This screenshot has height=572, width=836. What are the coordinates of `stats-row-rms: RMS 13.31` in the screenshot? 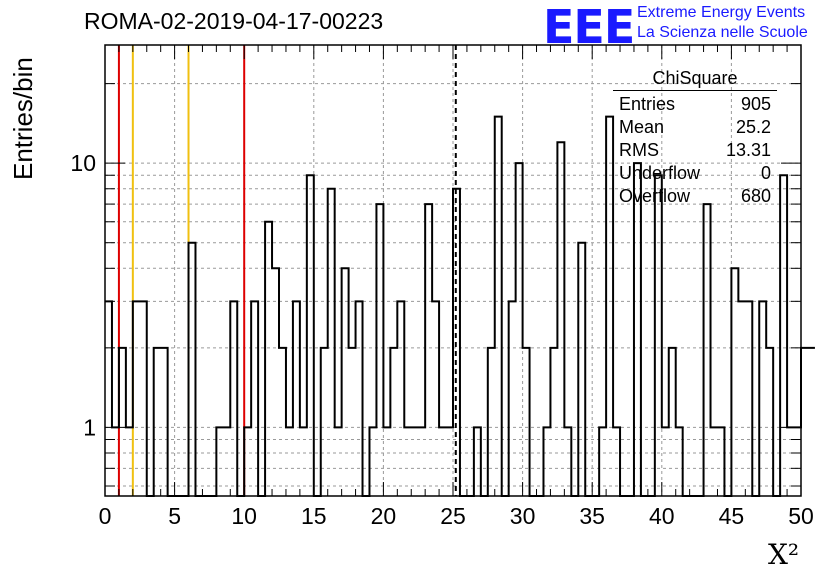 It's located at (695, 150).